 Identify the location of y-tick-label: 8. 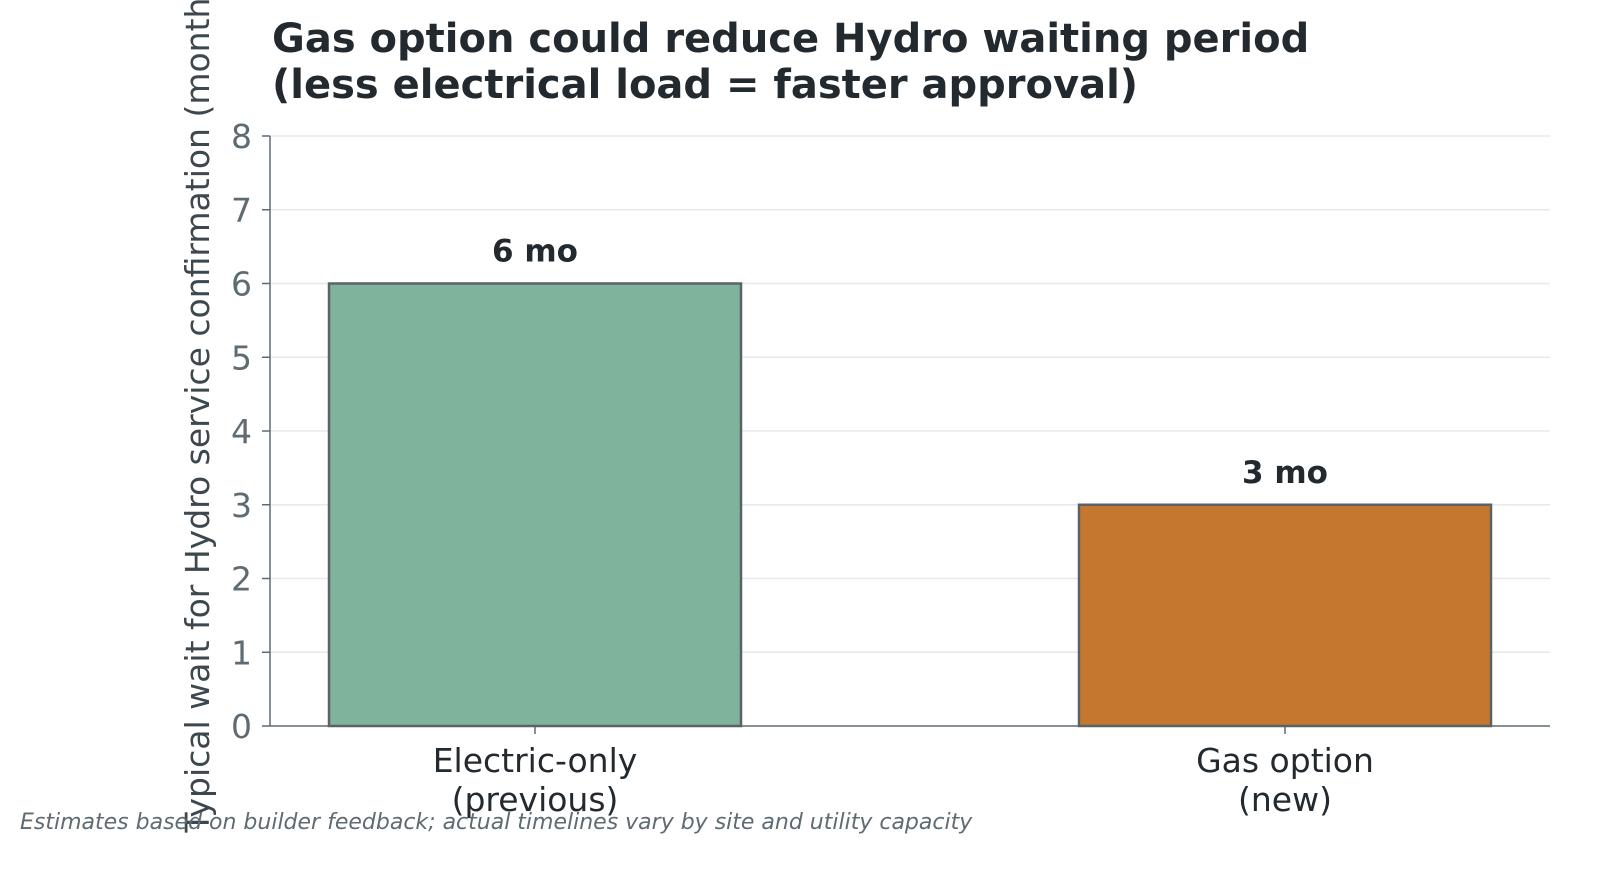
(241, 136).